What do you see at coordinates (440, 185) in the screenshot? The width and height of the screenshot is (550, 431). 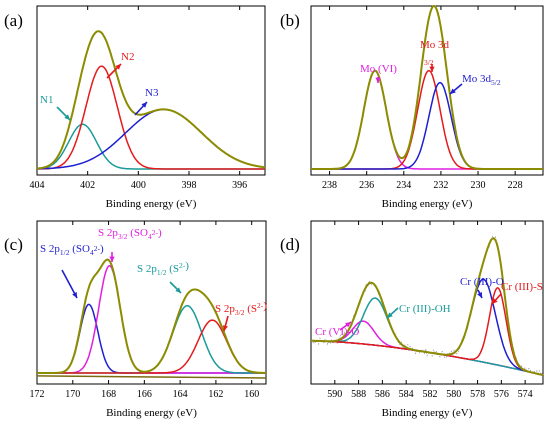 I see `x-tick-label: 232` at bounding box center [440, 185].